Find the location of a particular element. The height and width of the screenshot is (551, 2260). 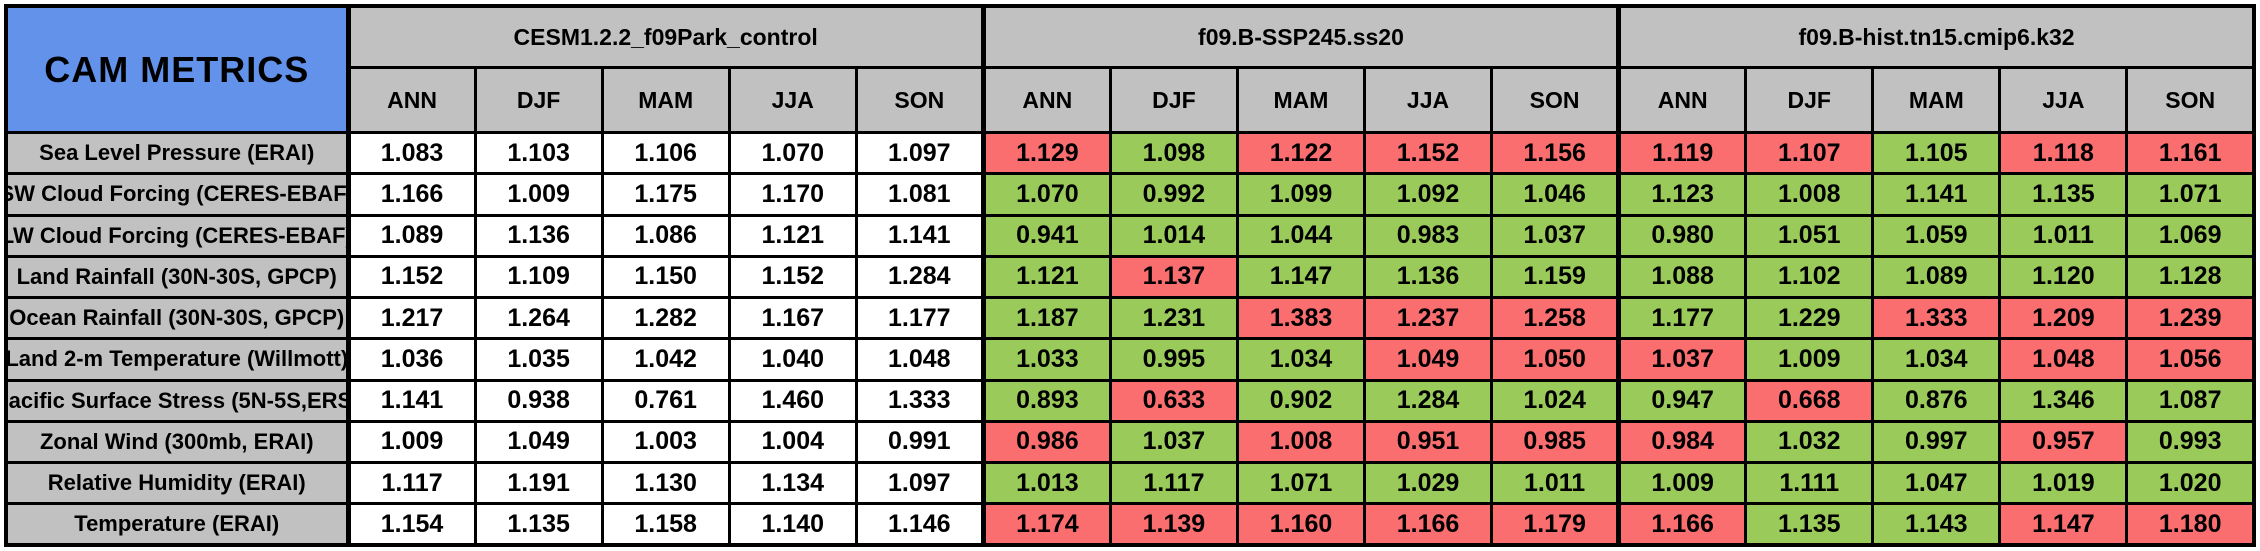

cell-value-text: 1.130 is located at coordinates (665, 482).